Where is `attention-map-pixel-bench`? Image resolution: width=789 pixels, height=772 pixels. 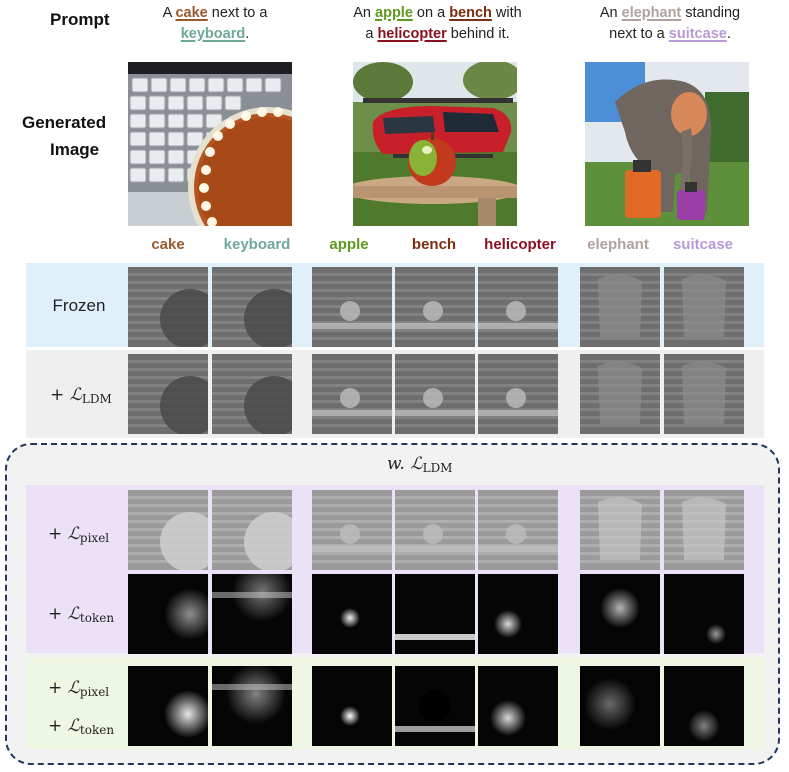 attention-map-pixel-bench is located at coordinates (435, 530).